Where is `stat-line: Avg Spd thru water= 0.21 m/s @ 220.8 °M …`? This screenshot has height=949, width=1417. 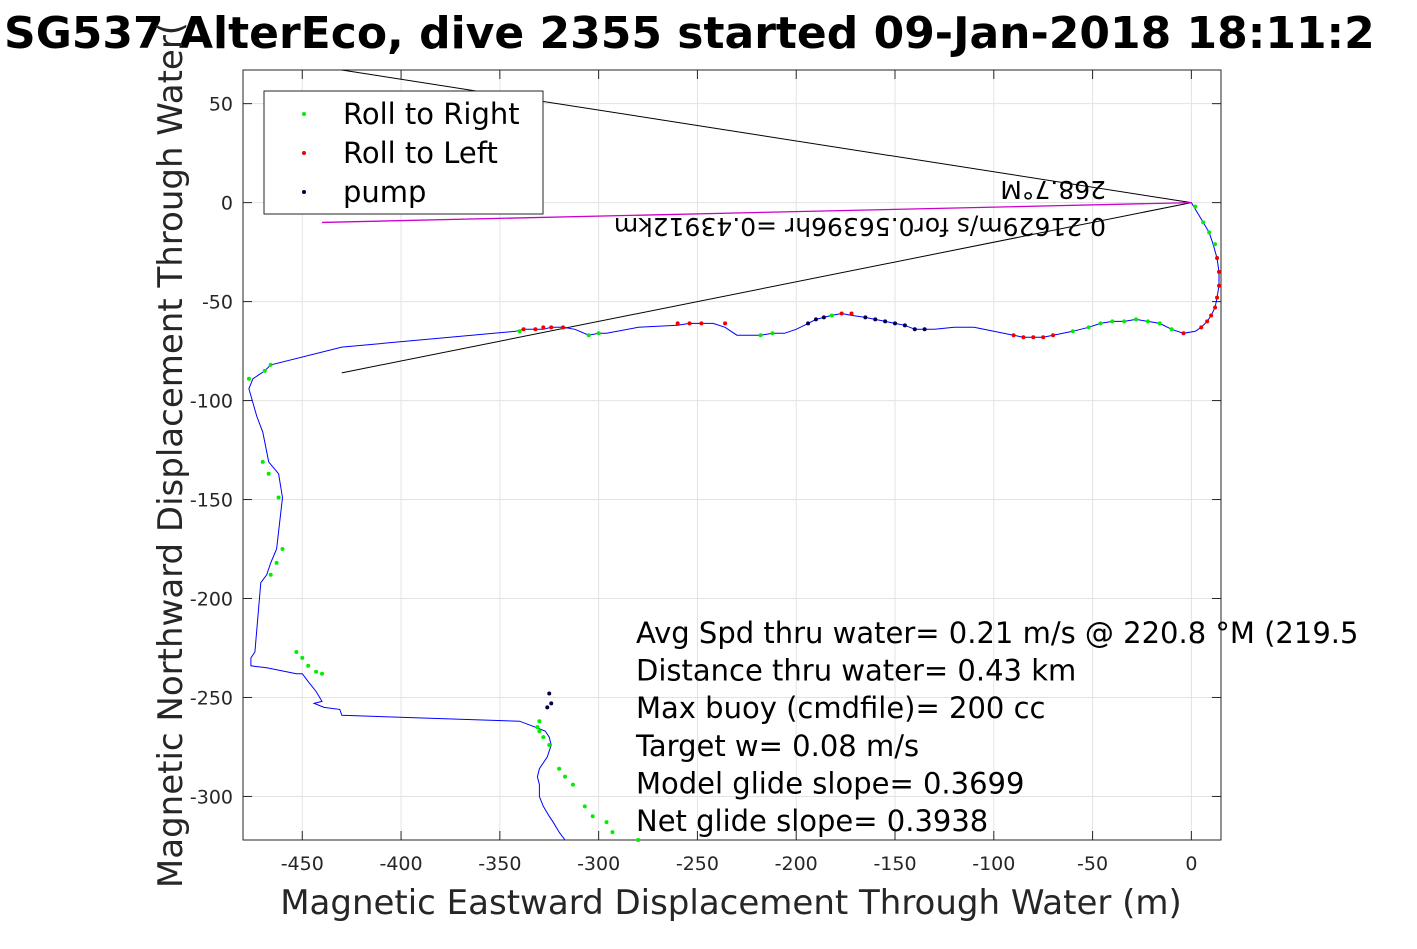 stat-line: Avg Spd thru water= 0.21 m/s @ 220.8 °M … is located at coordinates (997, 633).